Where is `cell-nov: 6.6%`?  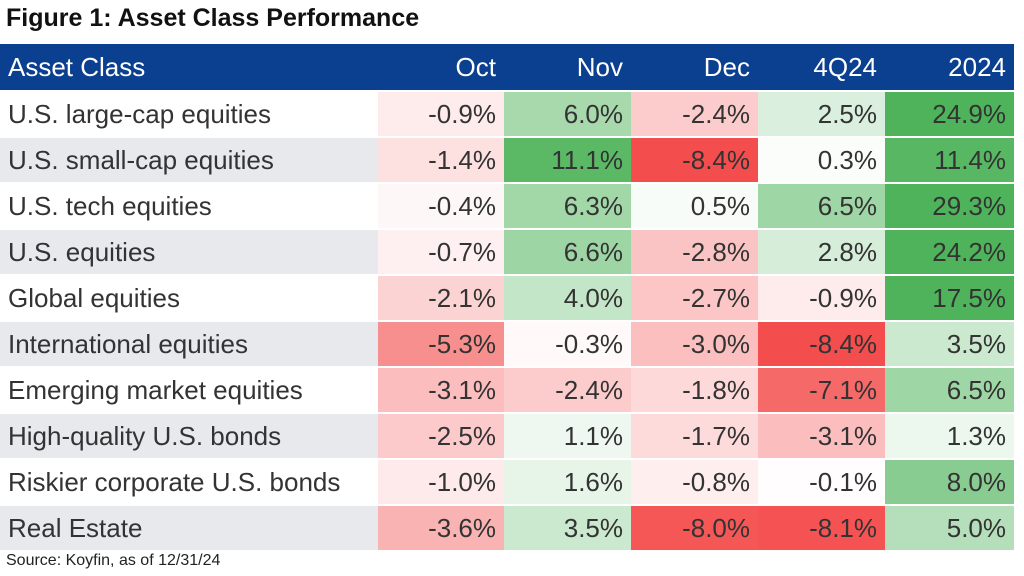
cell-nov: 6.6% is located at coordinates (567, 251).